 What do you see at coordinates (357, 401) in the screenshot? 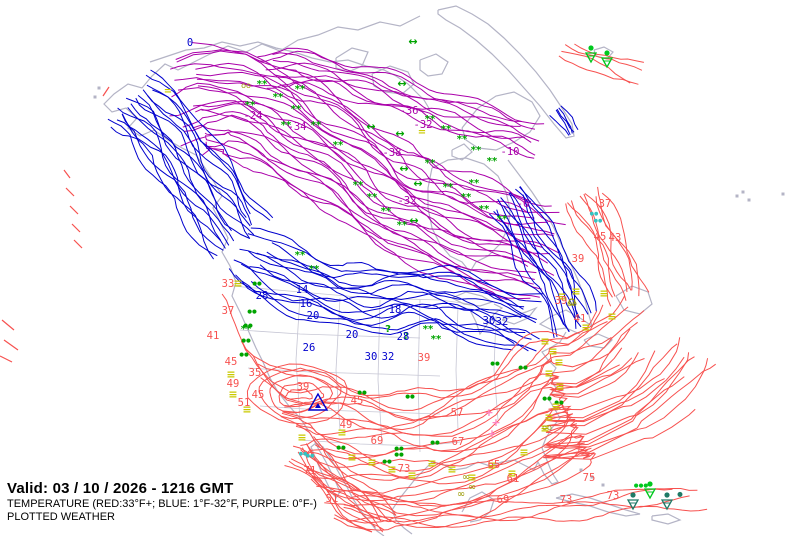
I see `contour-label: 45` at bounding box center [357, 401].